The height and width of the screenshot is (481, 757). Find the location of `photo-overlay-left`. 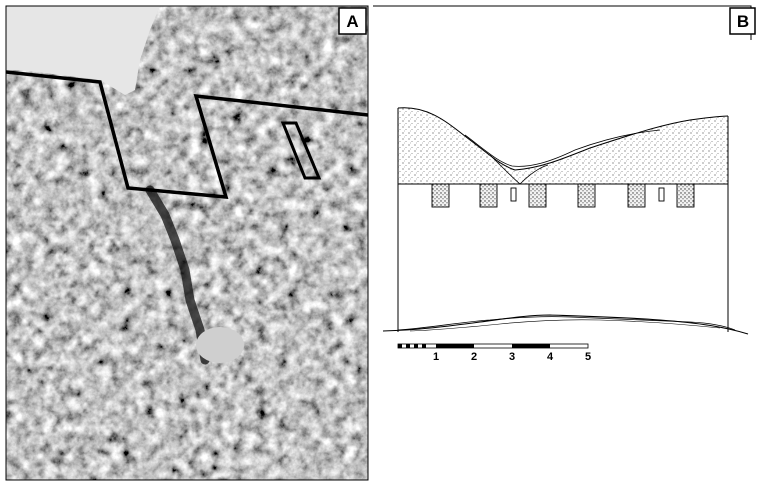

photo-overlay-left is located at coordinates (187, 134).